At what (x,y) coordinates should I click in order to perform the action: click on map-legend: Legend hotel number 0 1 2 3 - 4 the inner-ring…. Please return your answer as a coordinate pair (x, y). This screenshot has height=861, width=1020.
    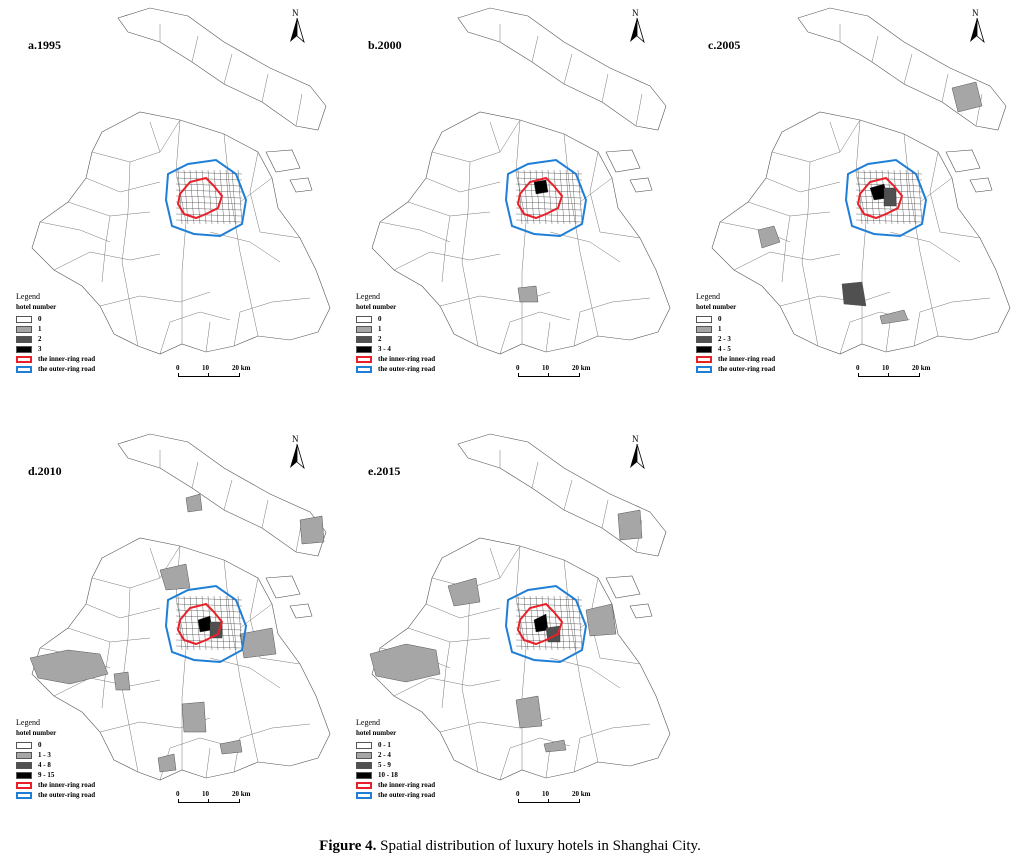
    Looking at the image, I should click on (395, 333).